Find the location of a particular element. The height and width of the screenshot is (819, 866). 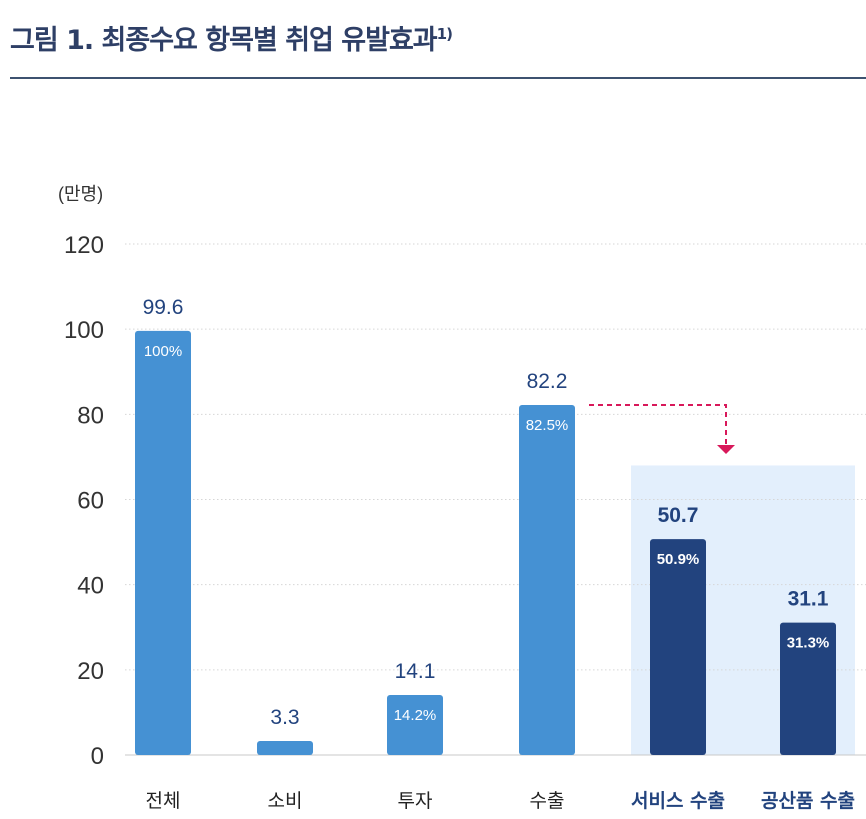

y-tick-label: 60 is located at coordinates (90, 501).